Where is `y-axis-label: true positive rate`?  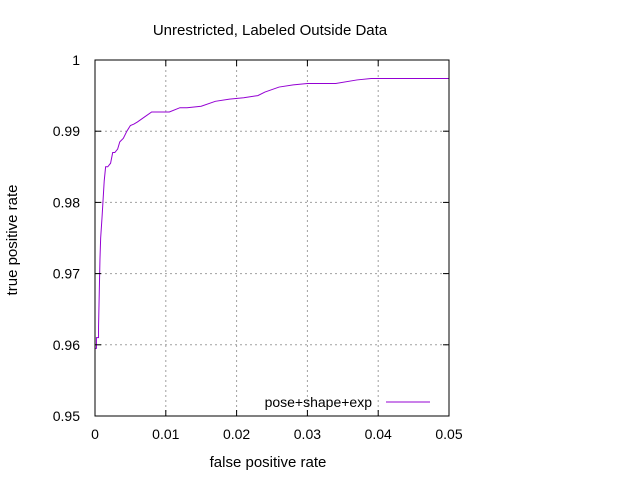
y-axis-label: true positive rate is located at coordinates (12, 240).